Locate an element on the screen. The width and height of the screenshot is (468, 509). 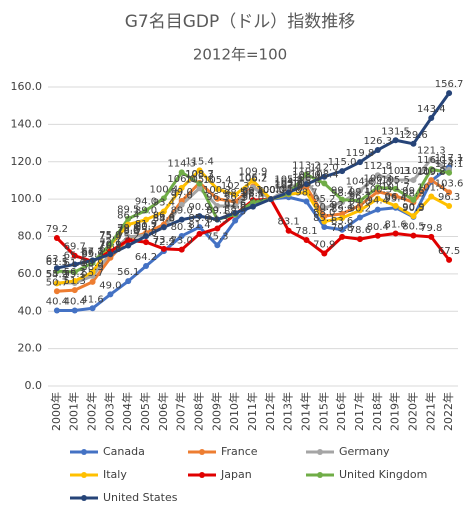
data-label: 75.2 is located at coordinates (128, 236).